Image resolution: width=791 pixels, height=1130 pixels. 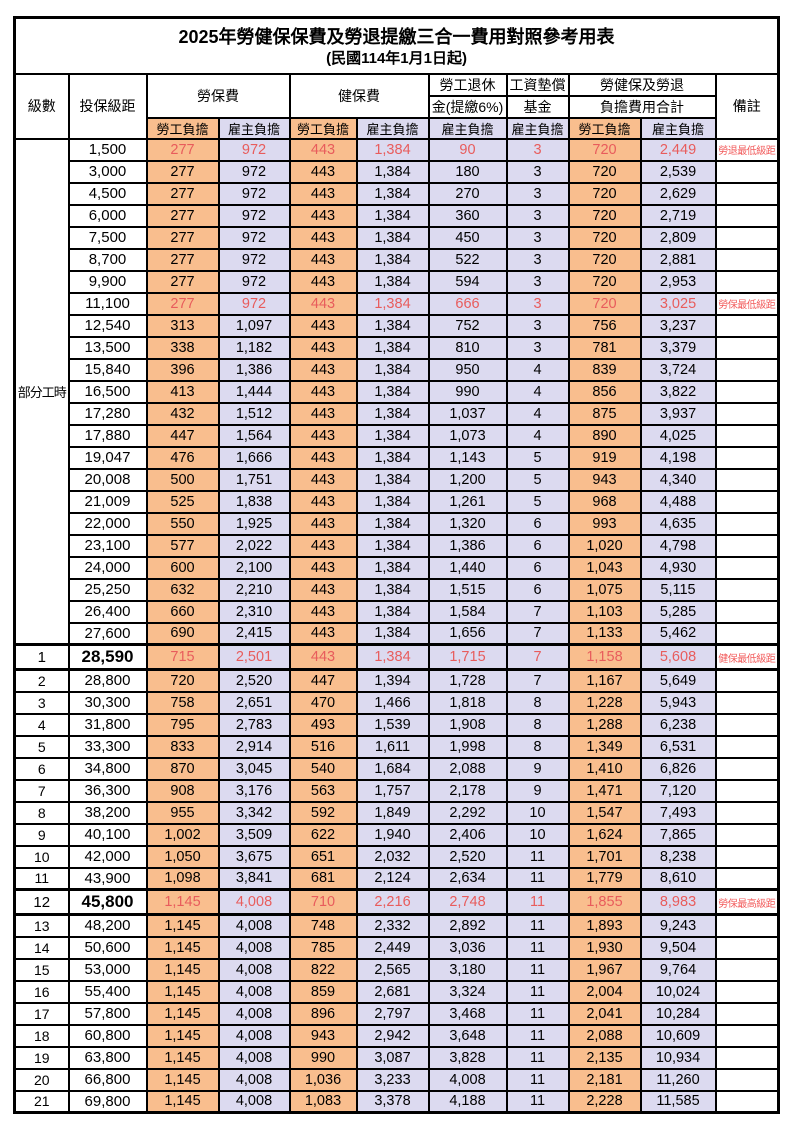 What do you see at coordinates (41, 702) in the screenshot?
I see `cell-level: 3` at bounding box center [41, 702].